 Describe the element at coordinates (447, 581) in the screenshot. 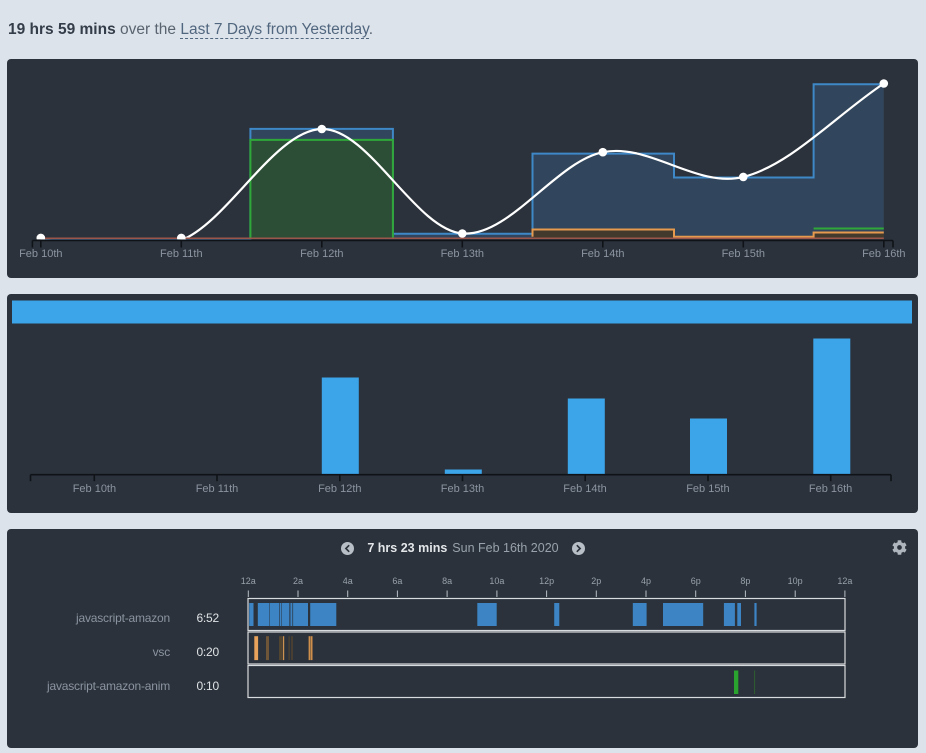

I see `svg-text: 8a` at that location.